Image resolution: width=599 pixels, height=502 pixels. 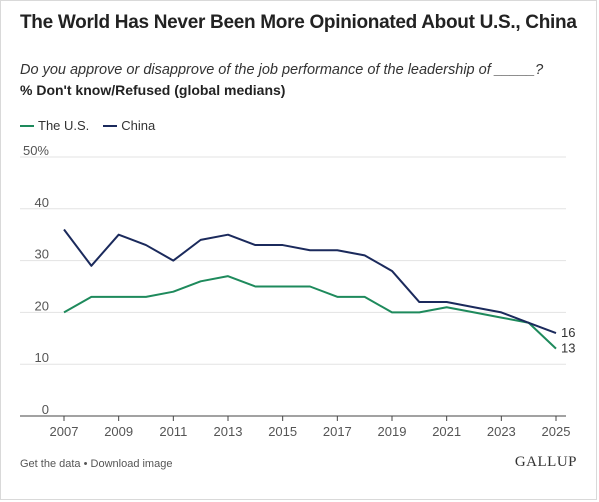 I want to click on legend-swatch-china, so click(x=110, y=125).